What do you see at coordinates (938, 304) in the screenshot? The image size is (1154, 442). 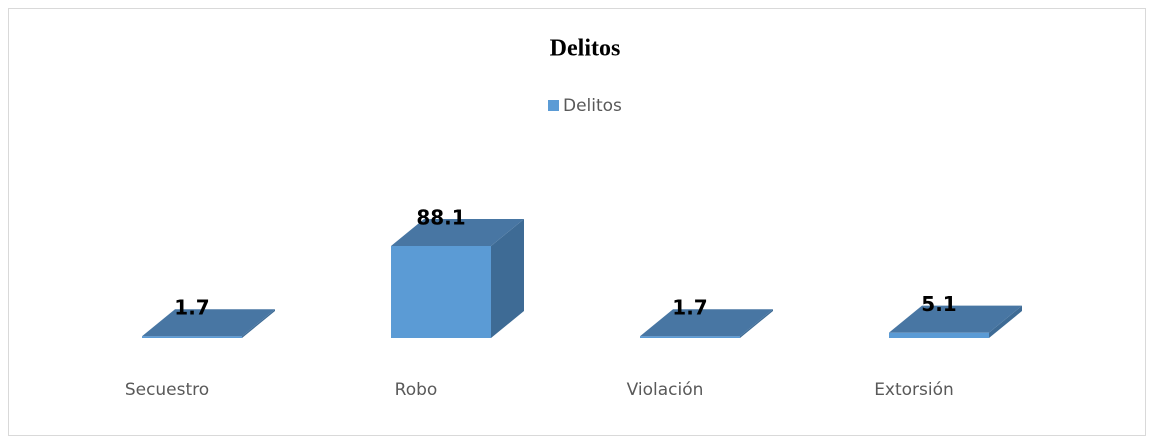 I see `data-label: 5.1` at bounding box center [938, 304].